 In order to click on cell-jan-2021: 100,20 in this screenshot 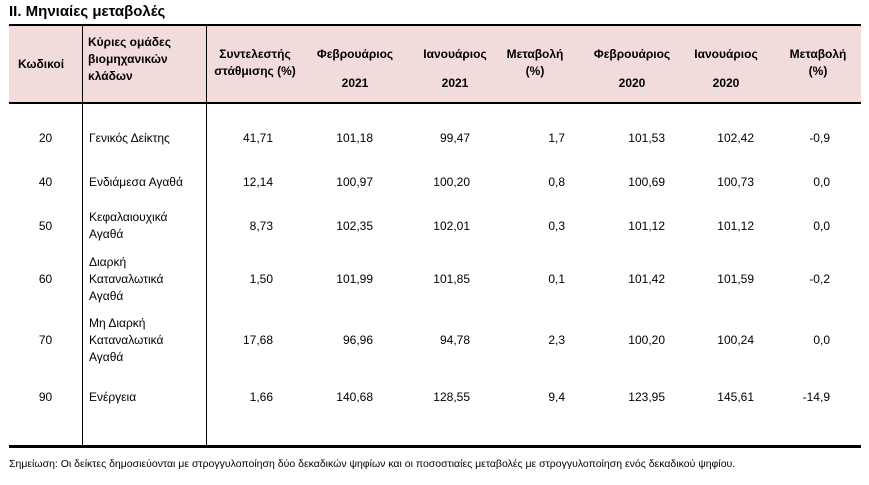, I will do `click(451, 182)`.